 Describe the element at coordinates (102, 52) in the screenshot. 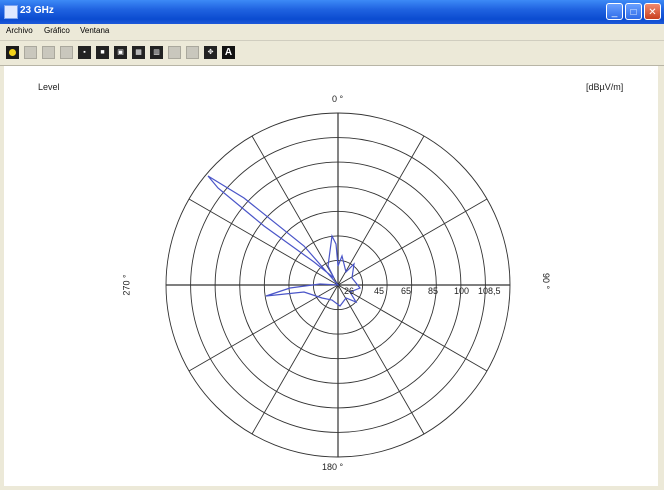

I see `sn-icon: ■` at that location.